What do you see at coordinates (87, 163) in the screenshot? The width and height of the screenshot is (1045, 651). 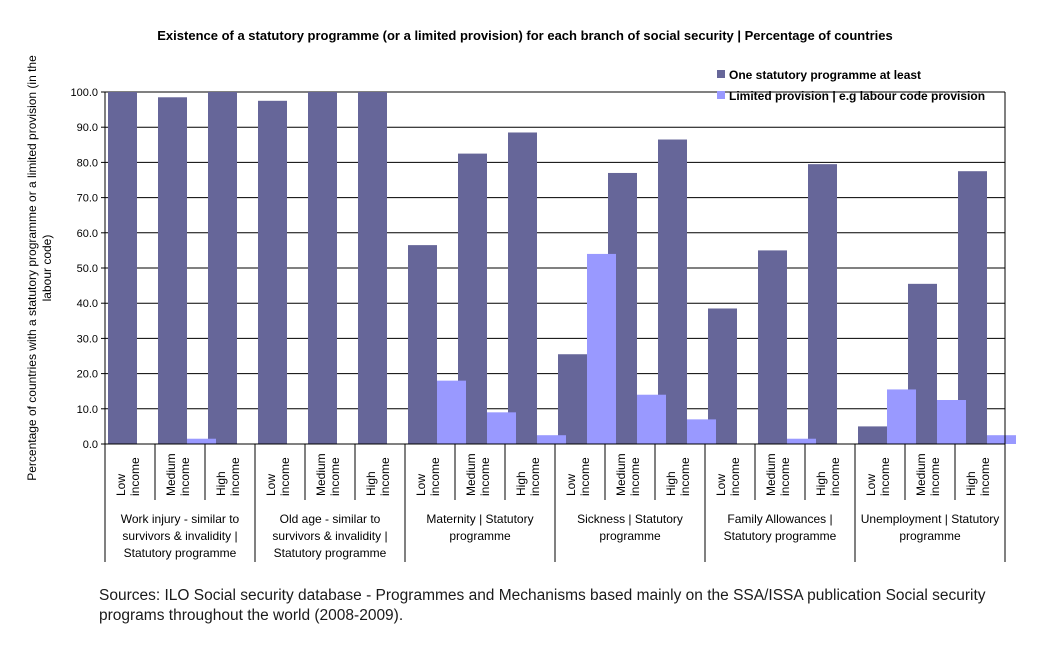 I see `y-tick-label: 80.0` at bounding box center [87, 163].